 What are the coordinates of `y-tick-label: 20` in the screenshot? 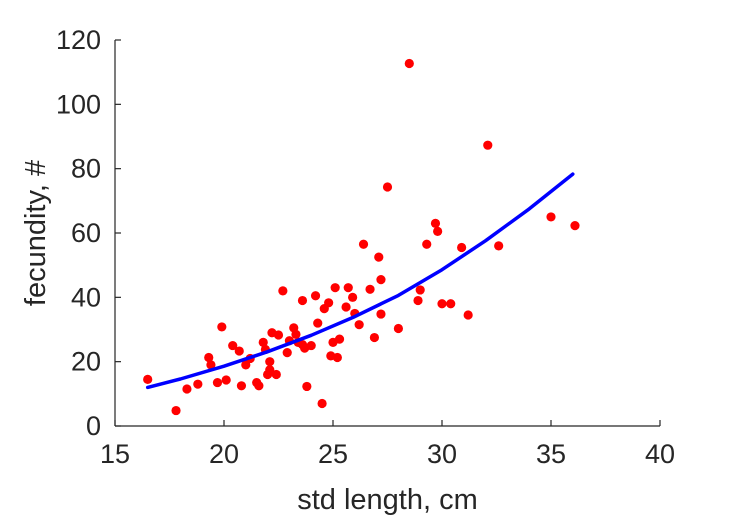 It's located at (86, 362).